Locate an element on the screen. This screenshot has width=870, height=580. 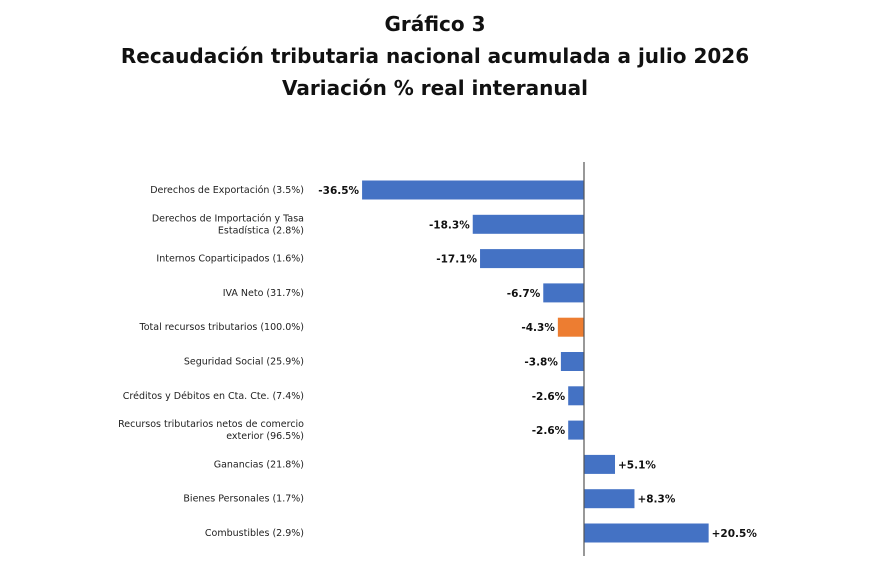
category-label: Total recursos tributarios (100.0%) is located at coordinates (221, 327).